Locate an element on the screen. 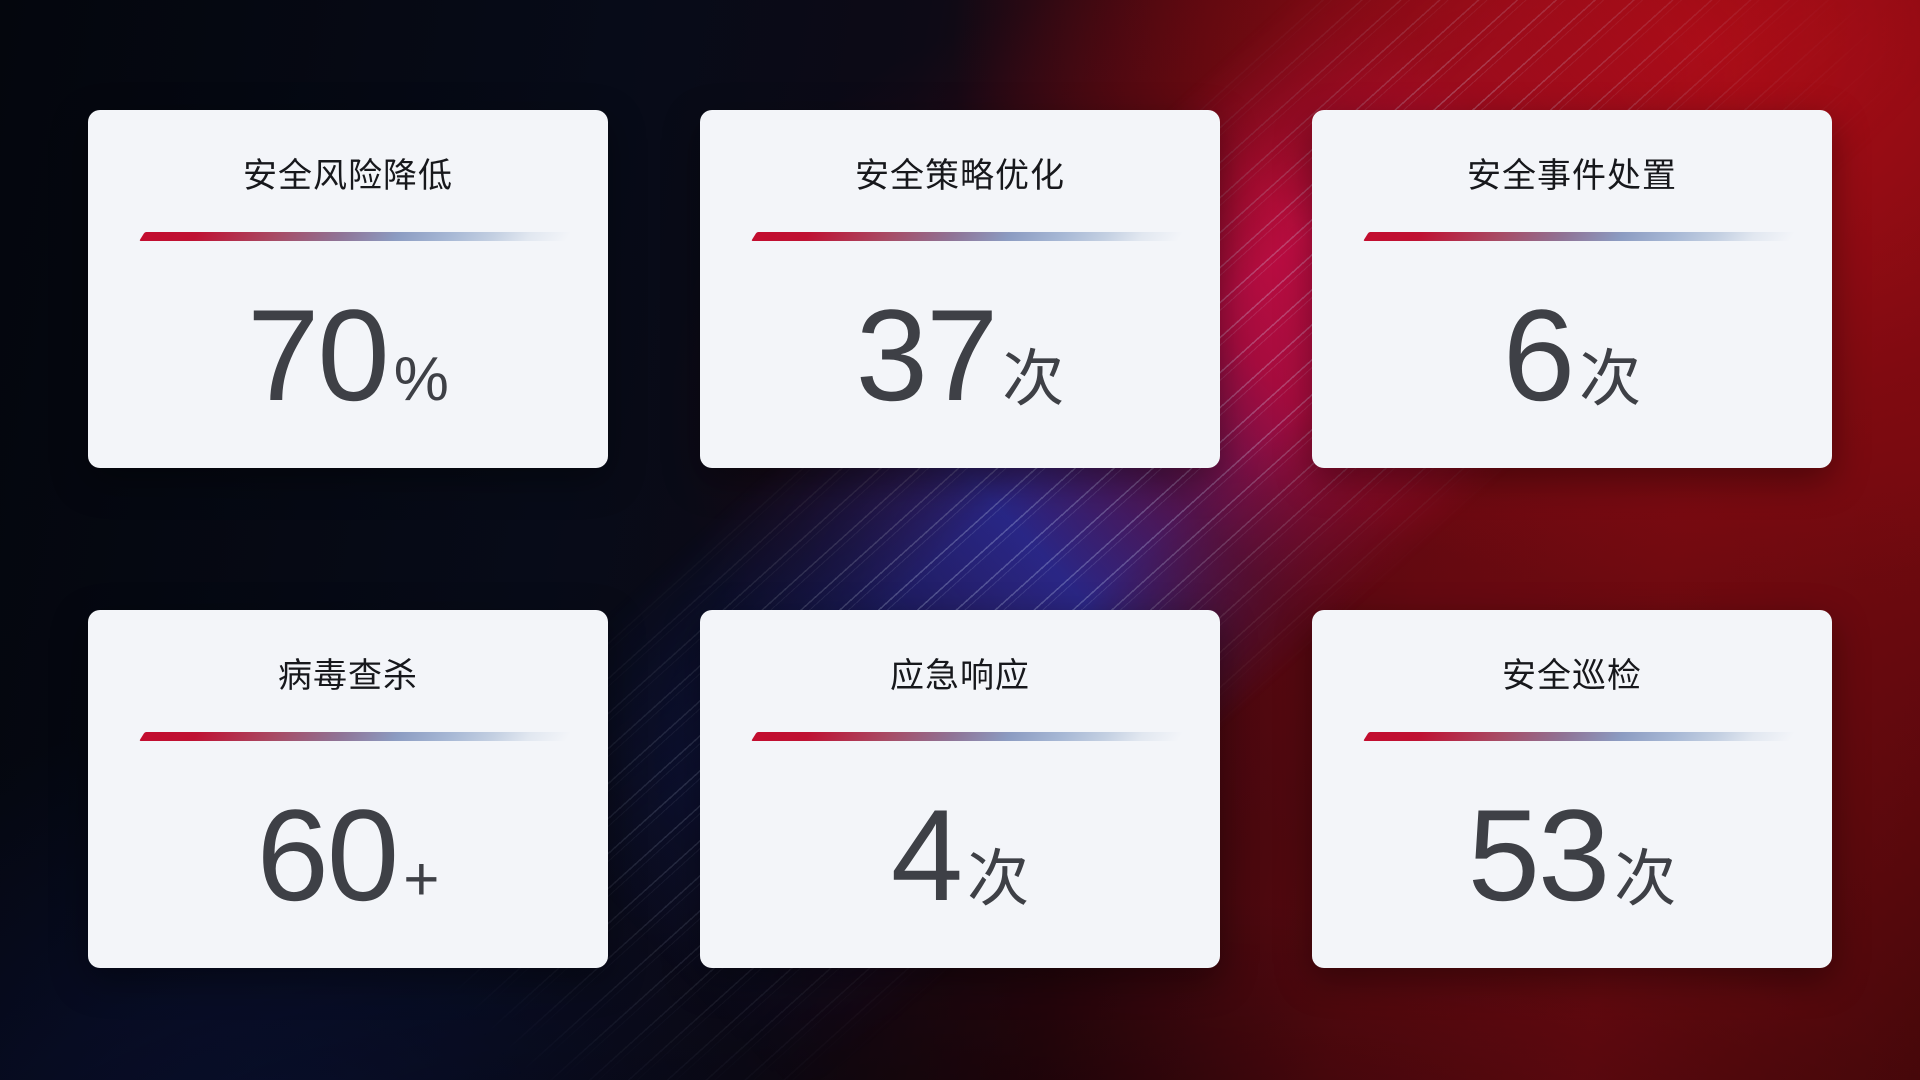 This screenshot has height=1080, width=1920. stat-value-row: 4 次 is located at coordinates (960, 855).